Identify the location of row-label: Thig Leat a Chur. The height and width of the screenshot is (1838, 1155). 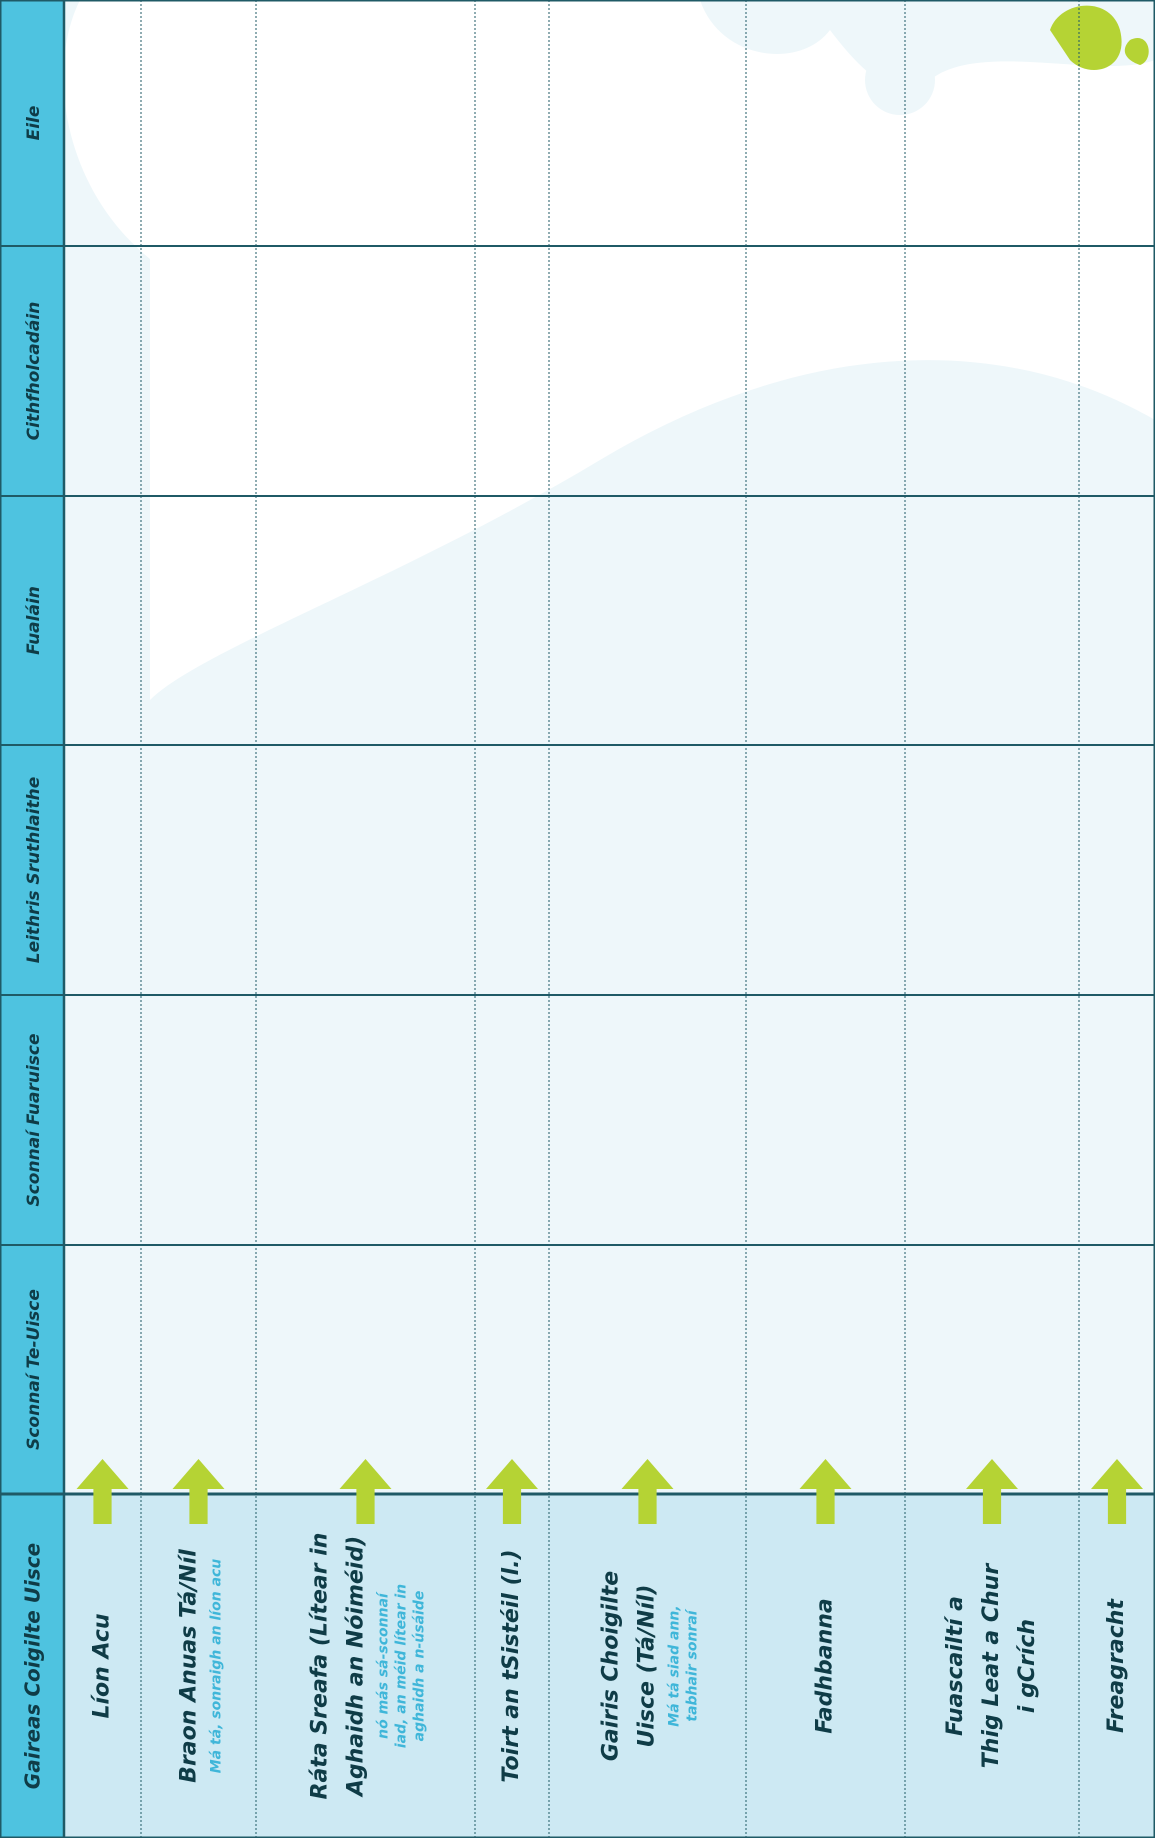
(991, 1666).